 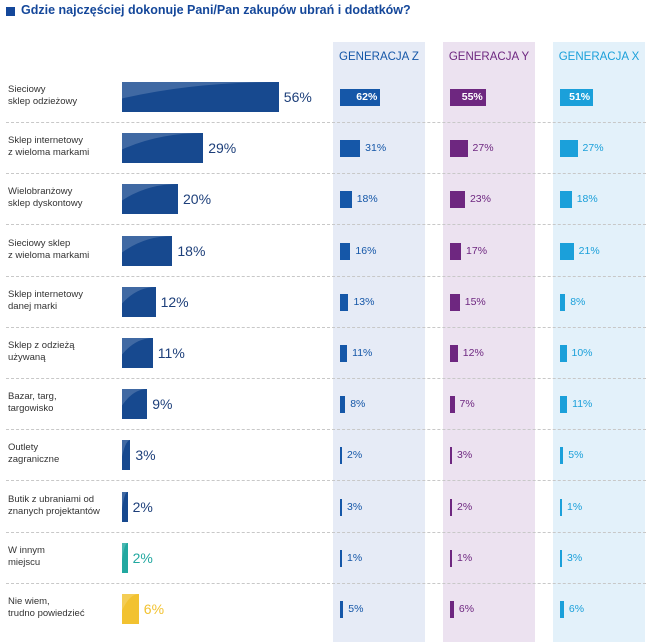 I want to click on category-label: Bazar, targ, targowisko, so click(x=32, y=403).